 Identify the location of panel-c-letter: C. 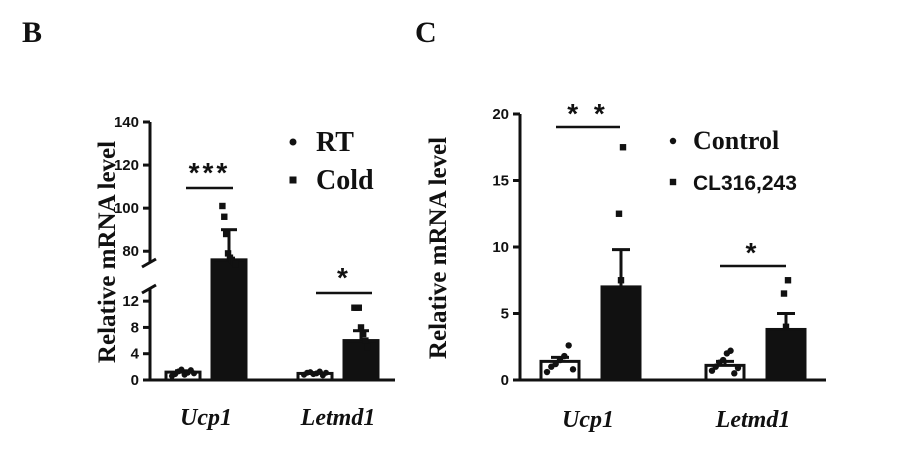
(426, 32).